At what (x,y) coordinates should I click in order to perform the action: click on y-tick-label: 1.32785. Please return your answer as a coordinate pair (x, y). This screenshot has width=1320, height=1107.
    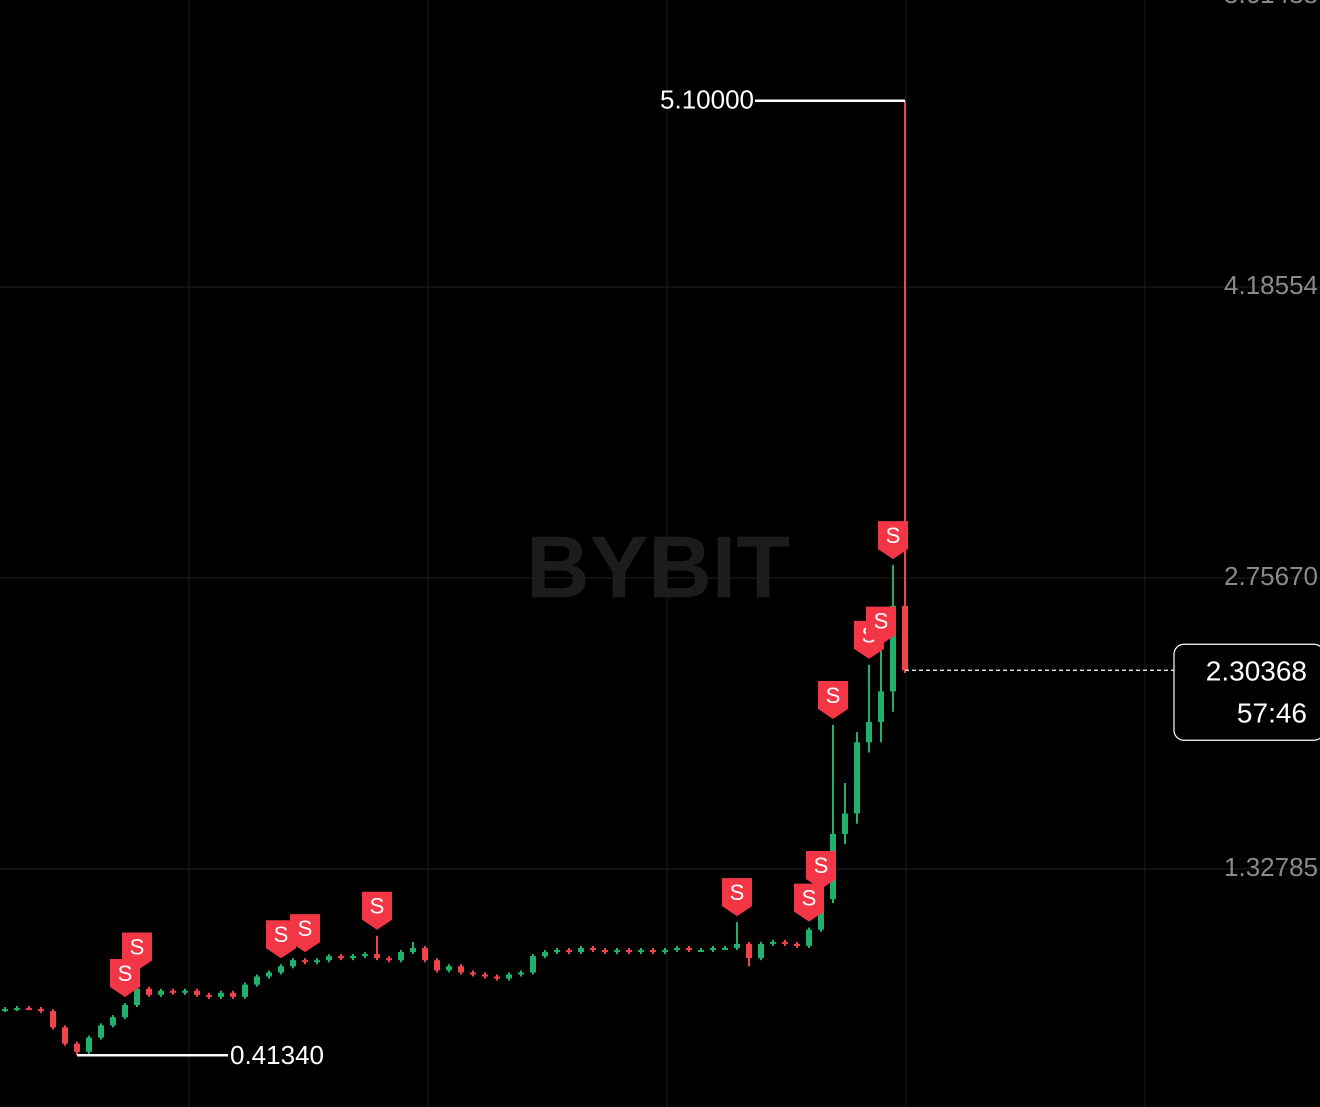
    Looking at the image, I should click on (1271, 867).